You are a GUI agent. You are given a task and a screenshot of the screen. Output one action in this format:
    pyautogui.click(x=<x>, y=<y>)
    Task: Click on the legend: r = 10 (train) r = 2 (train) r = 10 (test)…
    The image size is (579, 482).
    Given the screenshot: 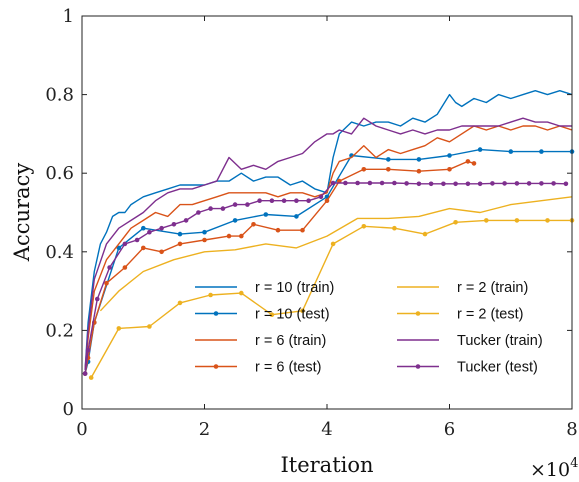 What is the action you would take?
    pyautogui.click(x=369, y=328)
    